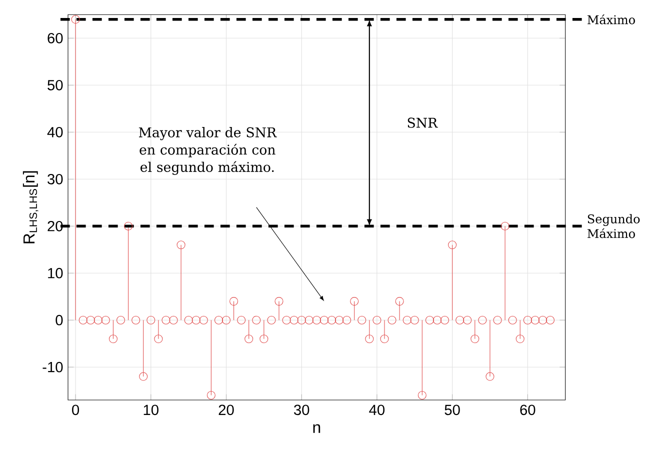  Describe the element at coordinates (59, 320) in the screenshot. I see `y-tick-label: 0` at that location.